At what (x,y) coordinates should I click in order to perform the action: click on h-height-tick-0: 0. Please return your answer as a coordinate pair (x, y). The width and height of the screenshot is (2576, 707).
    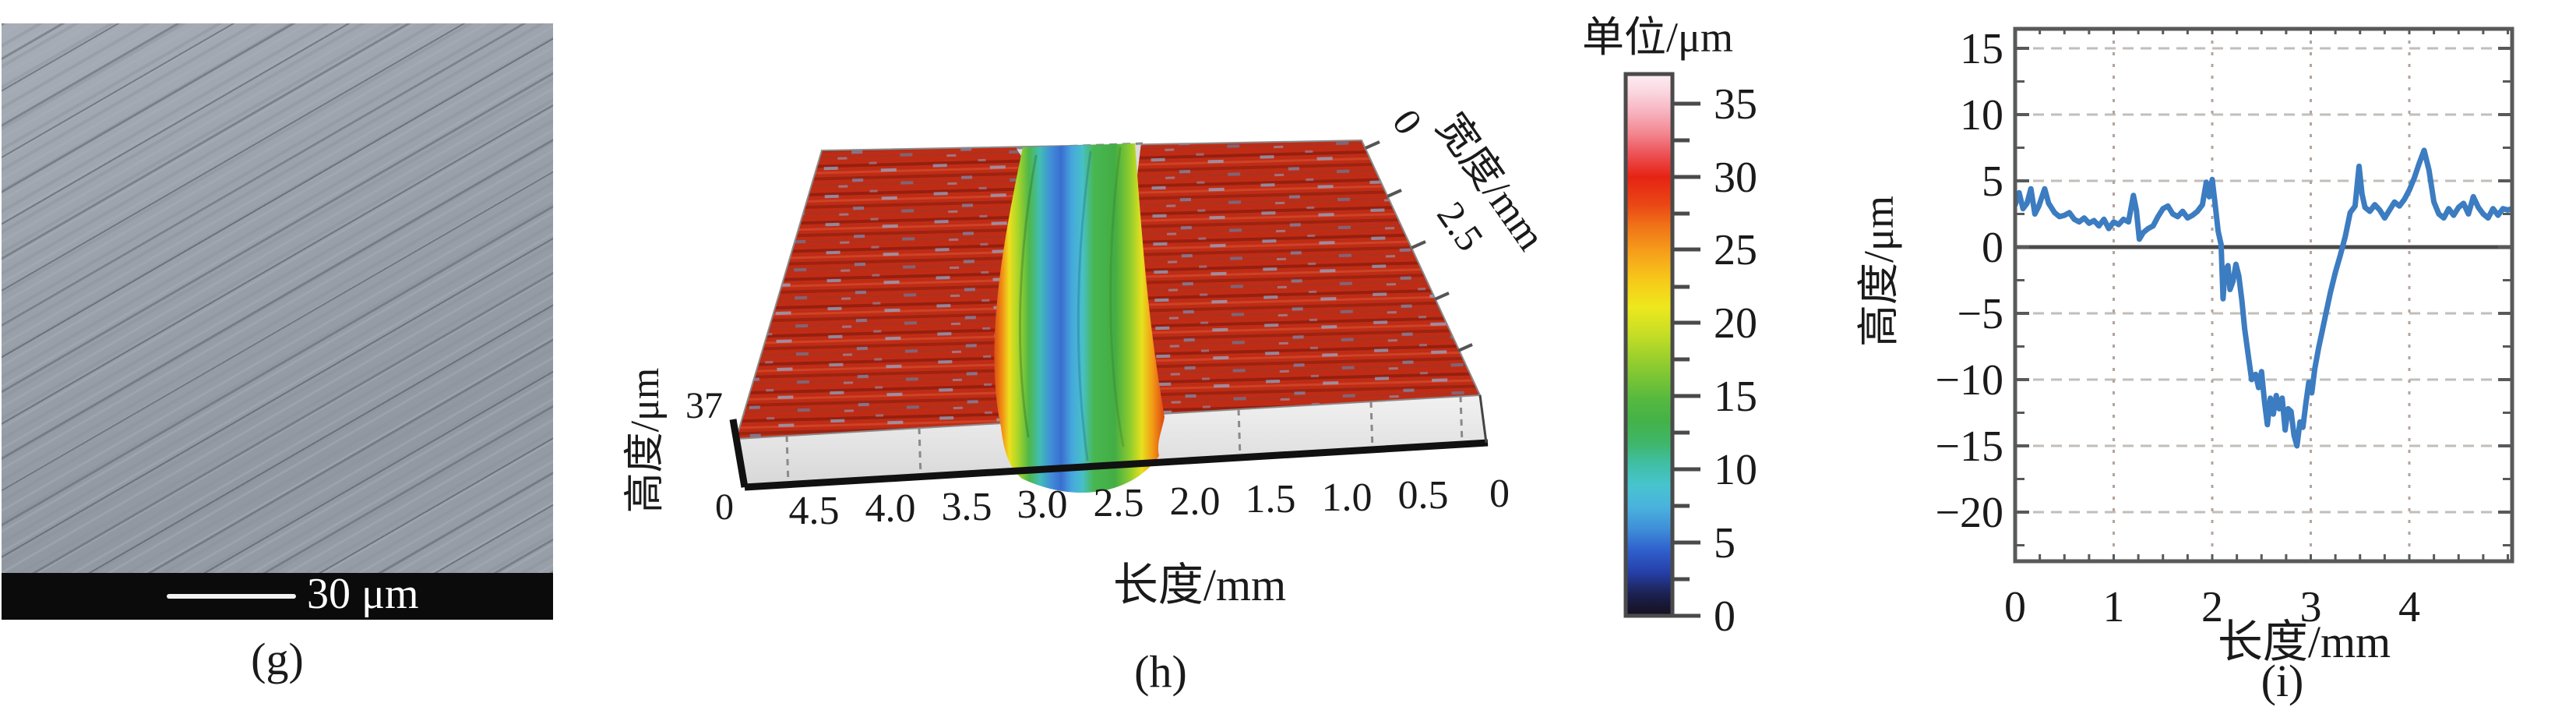
    Looking at the image, I should click on (724, 507).